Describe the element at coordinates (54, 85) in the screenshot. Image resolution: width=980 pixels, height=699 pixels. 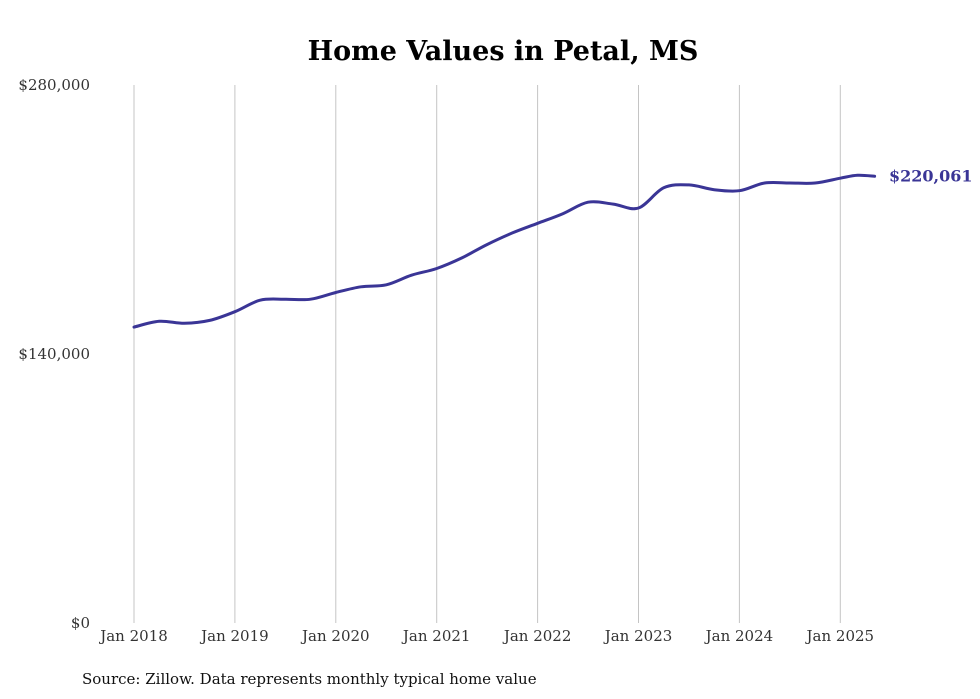
I see `y-tick-label: $280,000` at that location.